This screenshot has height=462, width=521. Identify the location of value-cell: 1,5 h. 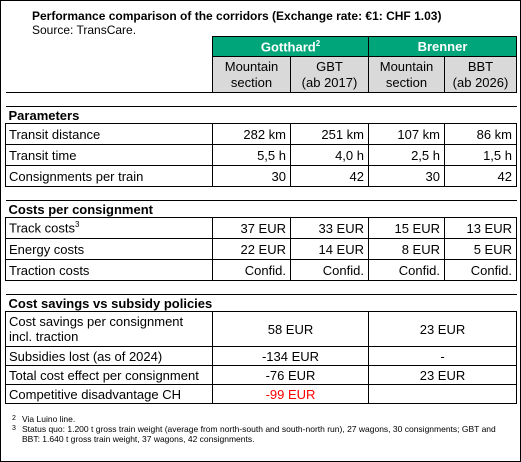
(480, 155).